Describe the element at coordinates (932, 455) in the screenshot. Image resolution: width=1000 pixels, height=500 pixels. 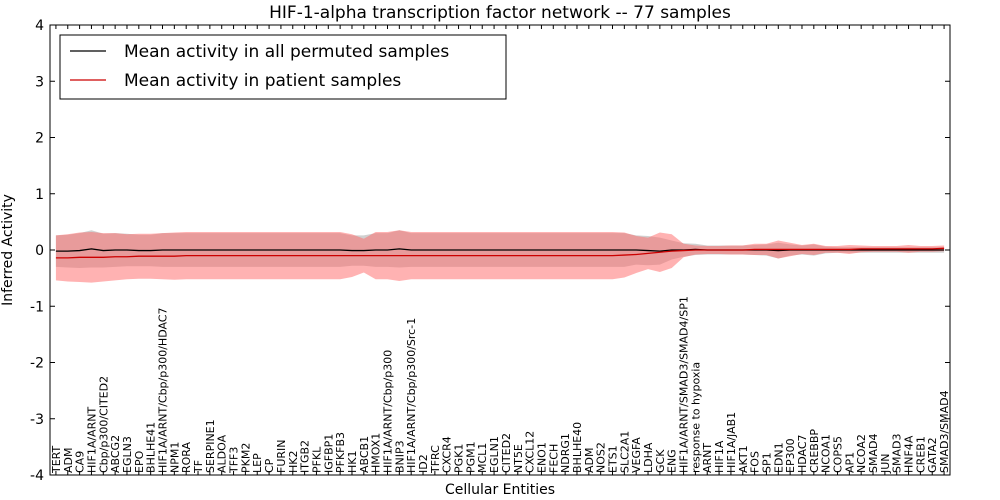
I see `x-tick-label: GATA2` at that location.